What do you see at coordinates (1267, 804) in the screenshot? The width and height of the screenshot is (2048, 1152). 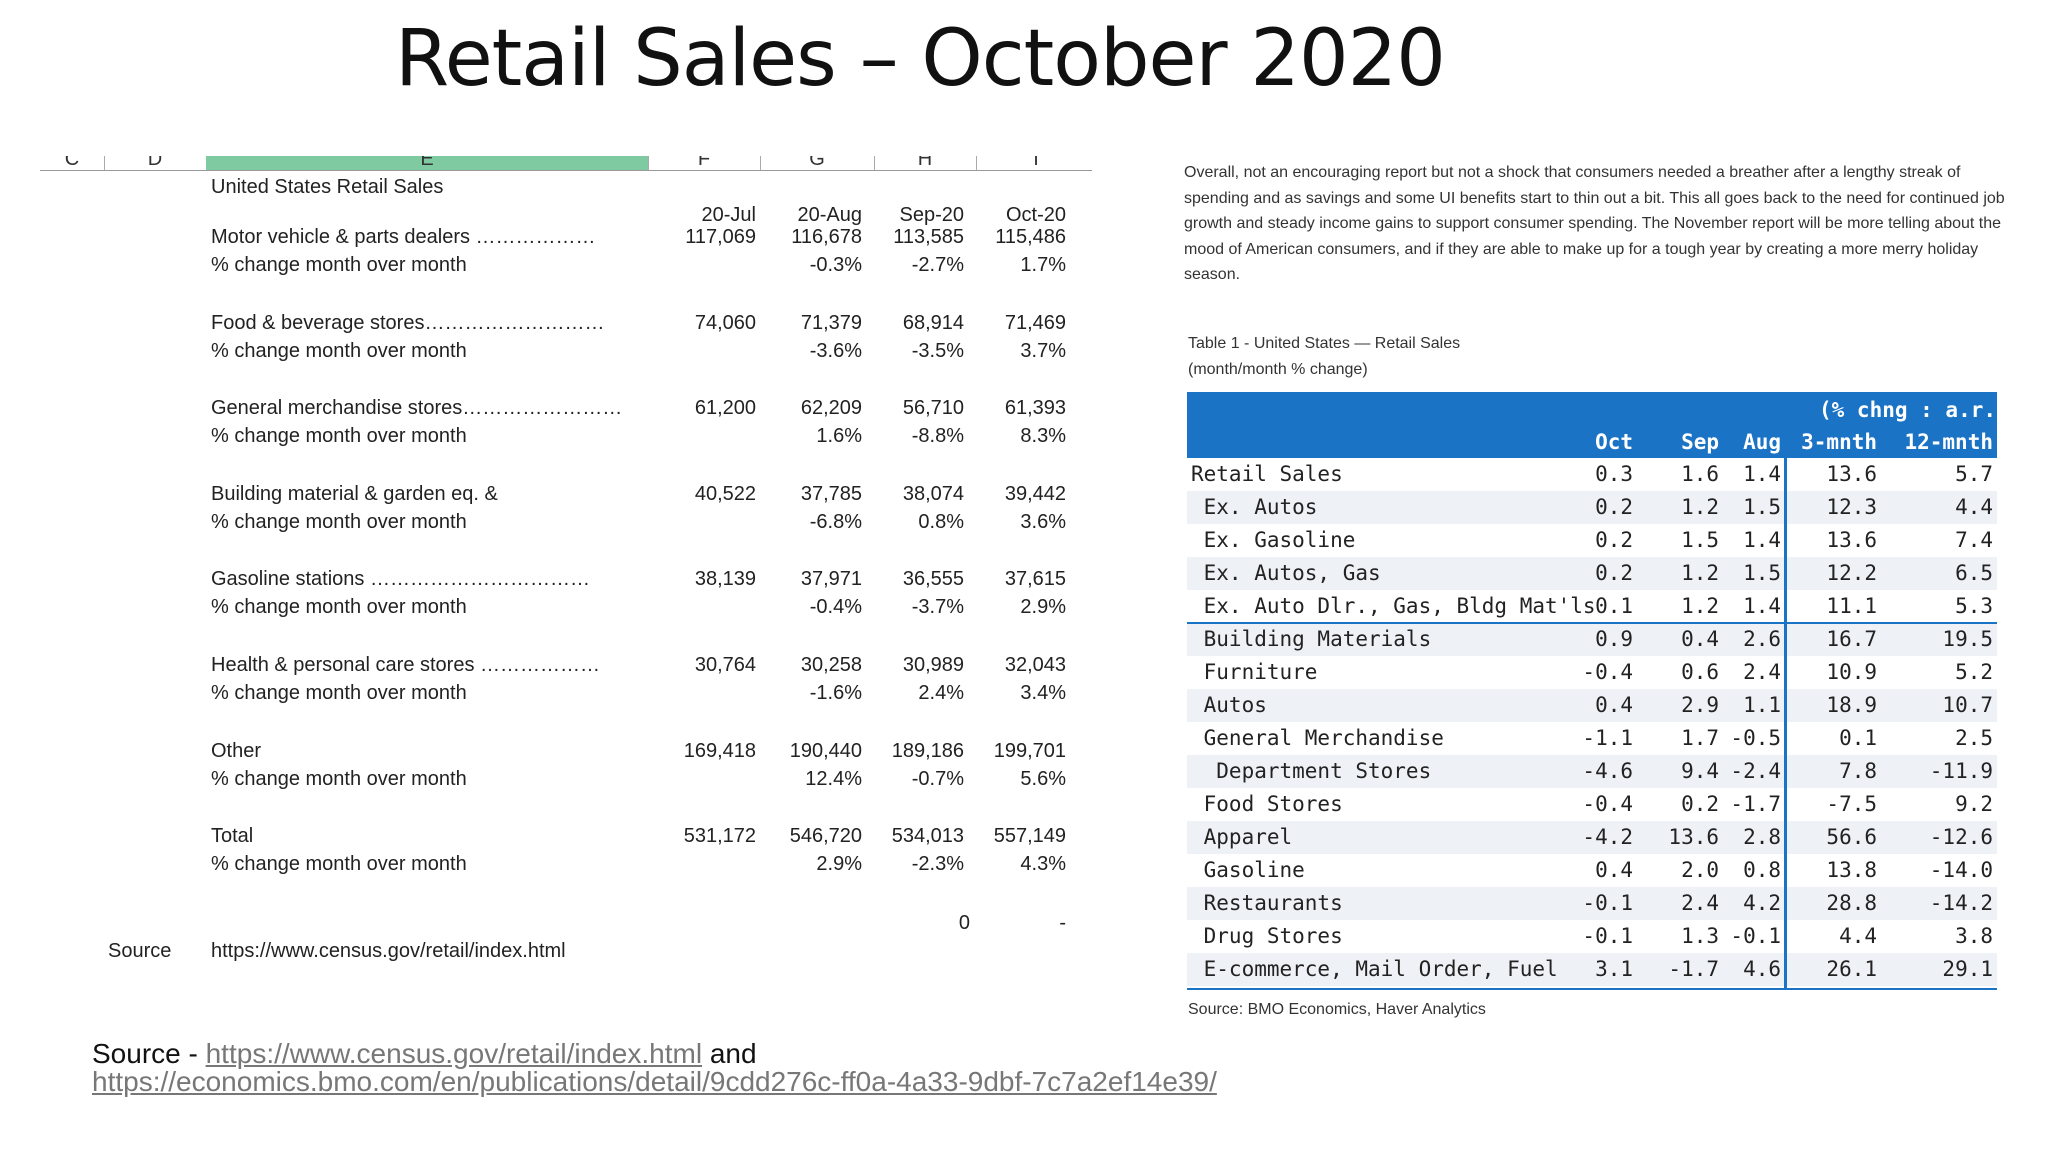 I see `row-label: Food Stores` at bounding box center [1267, 804].